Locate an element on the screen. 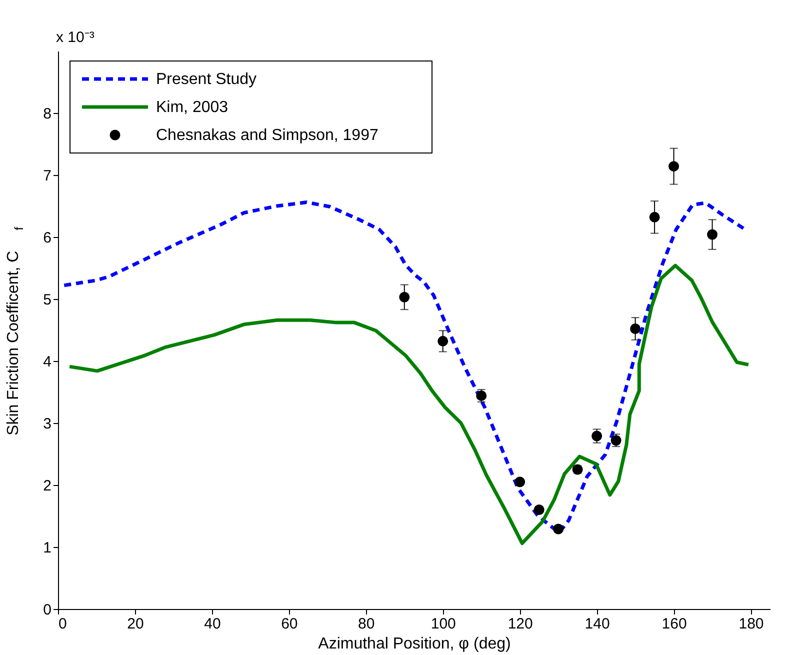  x-tick-label: 80 is located at coordinates (366, 624).